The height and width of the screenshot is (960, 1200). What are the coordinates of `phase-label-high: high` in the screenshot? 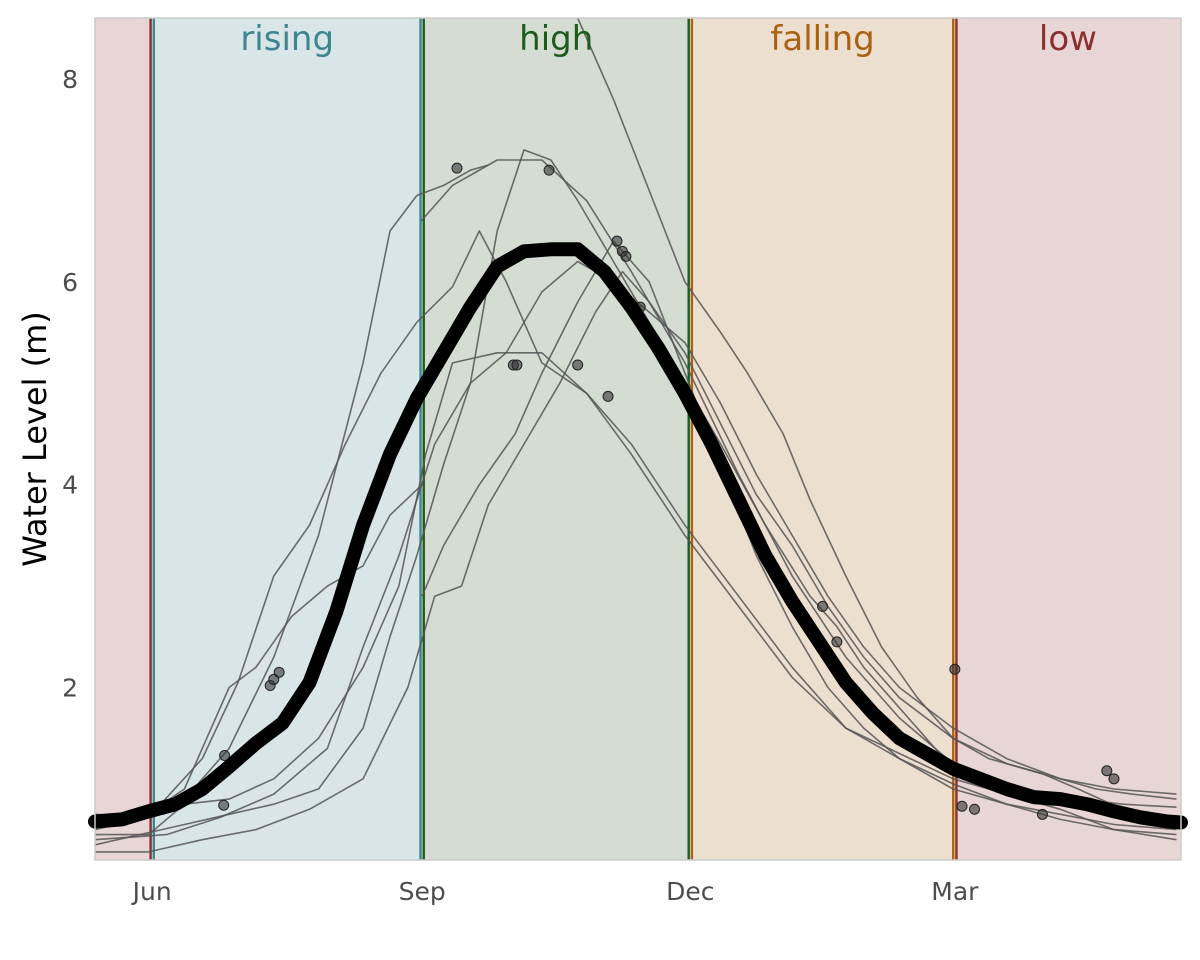 It's located at (556, 39).